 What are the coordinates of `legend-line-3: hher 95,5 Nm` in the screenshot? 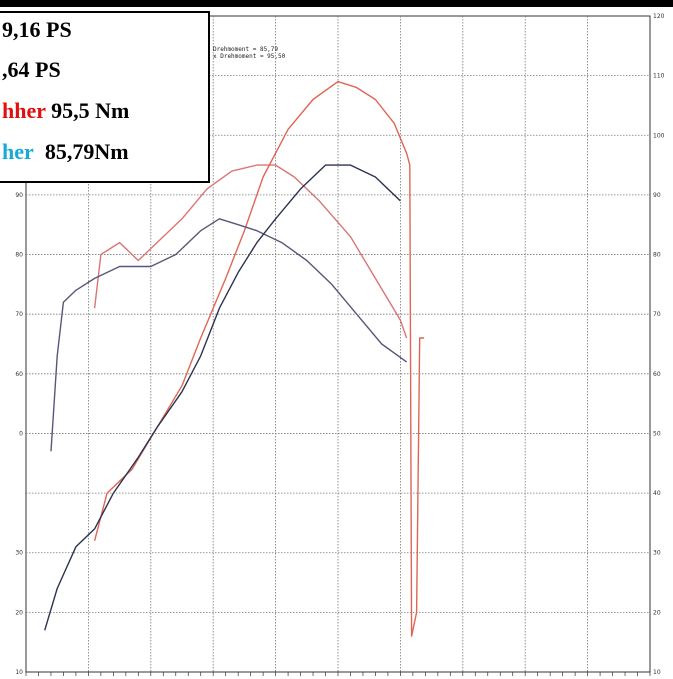 It's located at (65, 111).